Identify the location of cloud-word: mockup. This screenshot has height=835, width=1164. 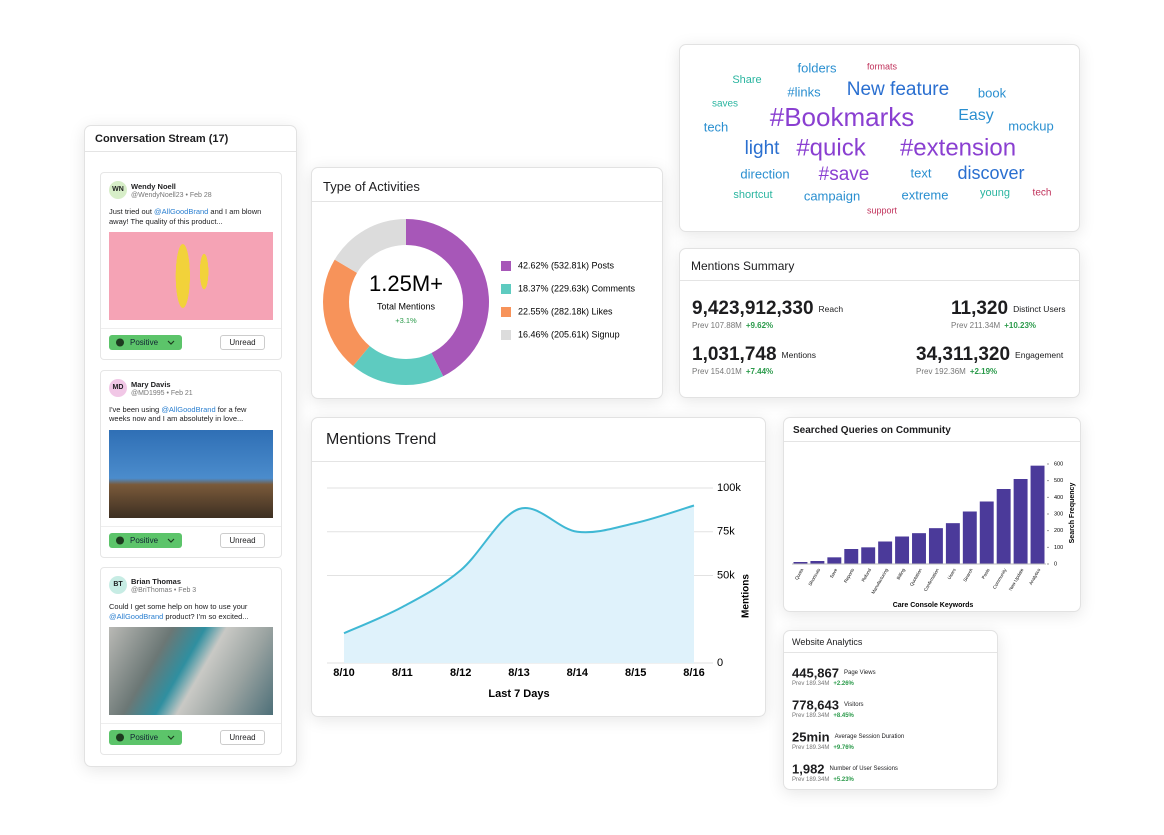
(1031, 125).